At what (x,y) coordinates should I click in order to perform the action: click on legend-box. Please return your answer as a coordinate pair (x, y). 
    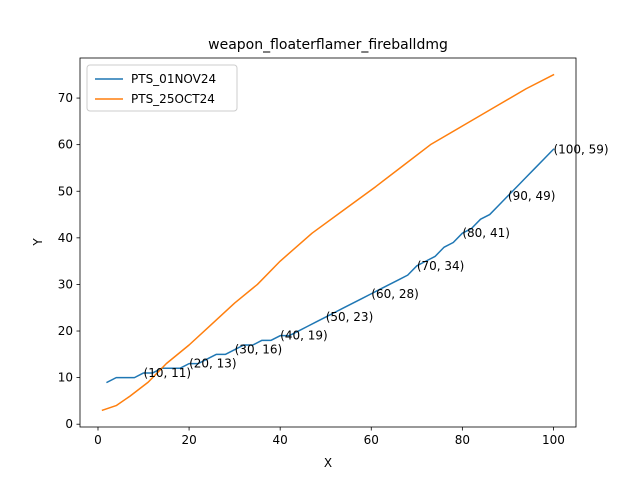
    Looking at the image, I should click on (162, 88).